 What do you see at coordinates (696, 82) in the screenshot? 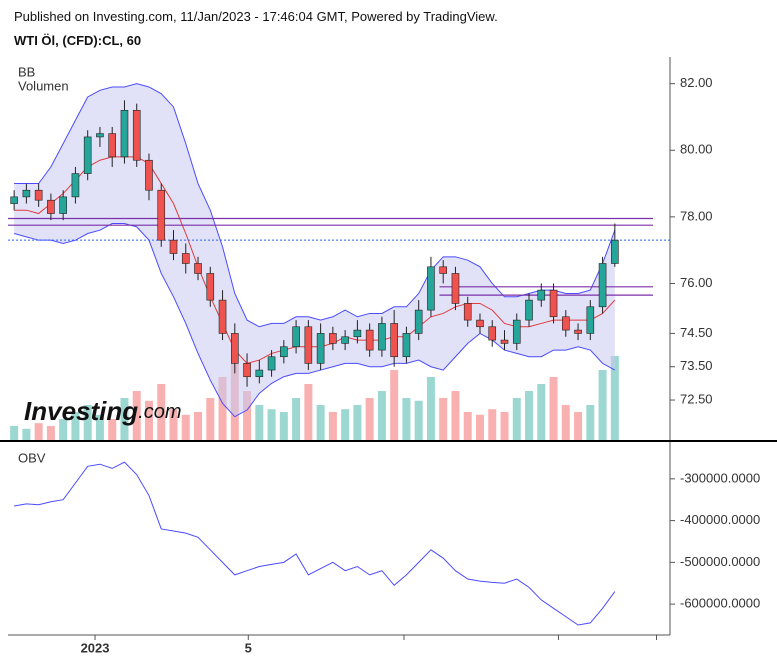
I see `y-tick-label: 82.00` at bounding box center [696, 82].